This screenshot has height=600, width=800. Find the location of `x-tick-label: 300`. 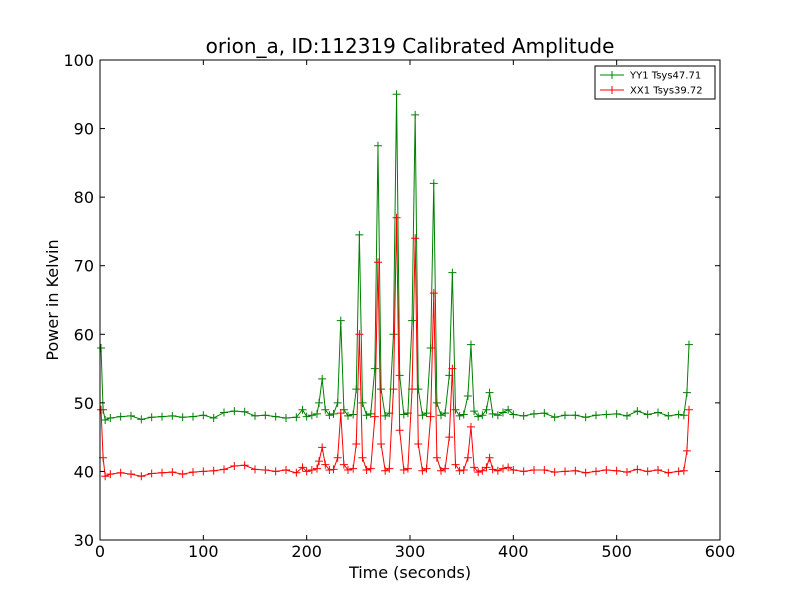

x-tick-label: 300 is located at coordinates (410, 551).